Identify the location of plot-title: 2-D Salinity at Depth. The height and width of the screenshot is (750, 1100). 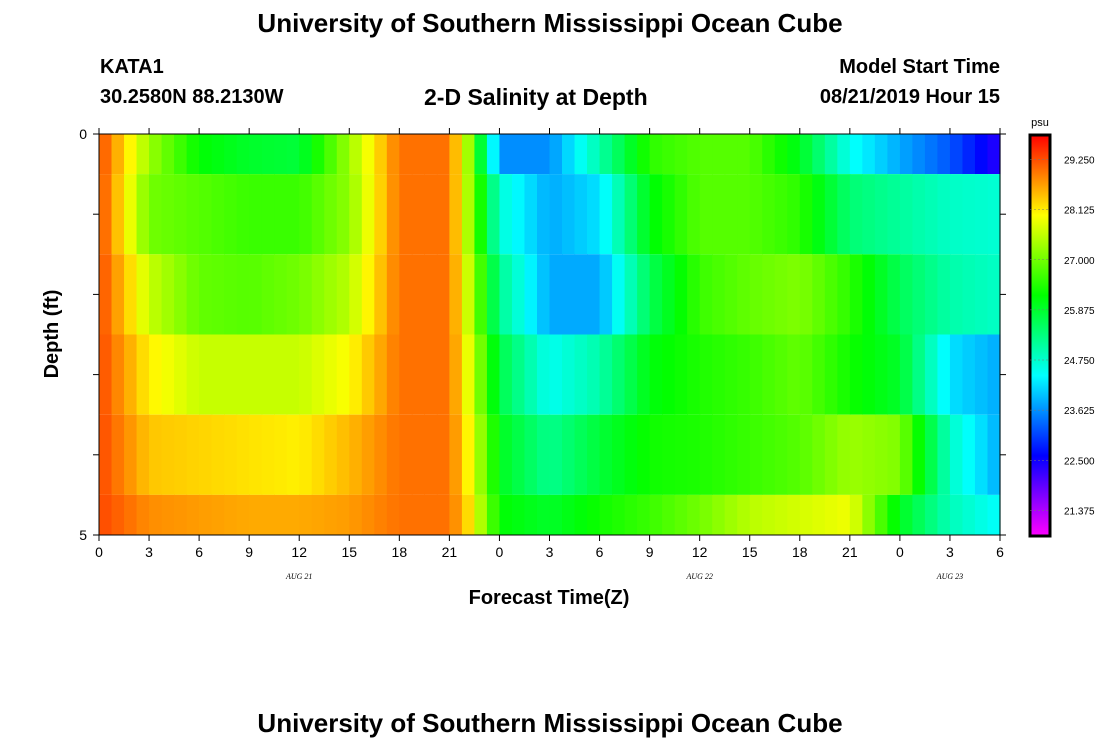
(536, 97).